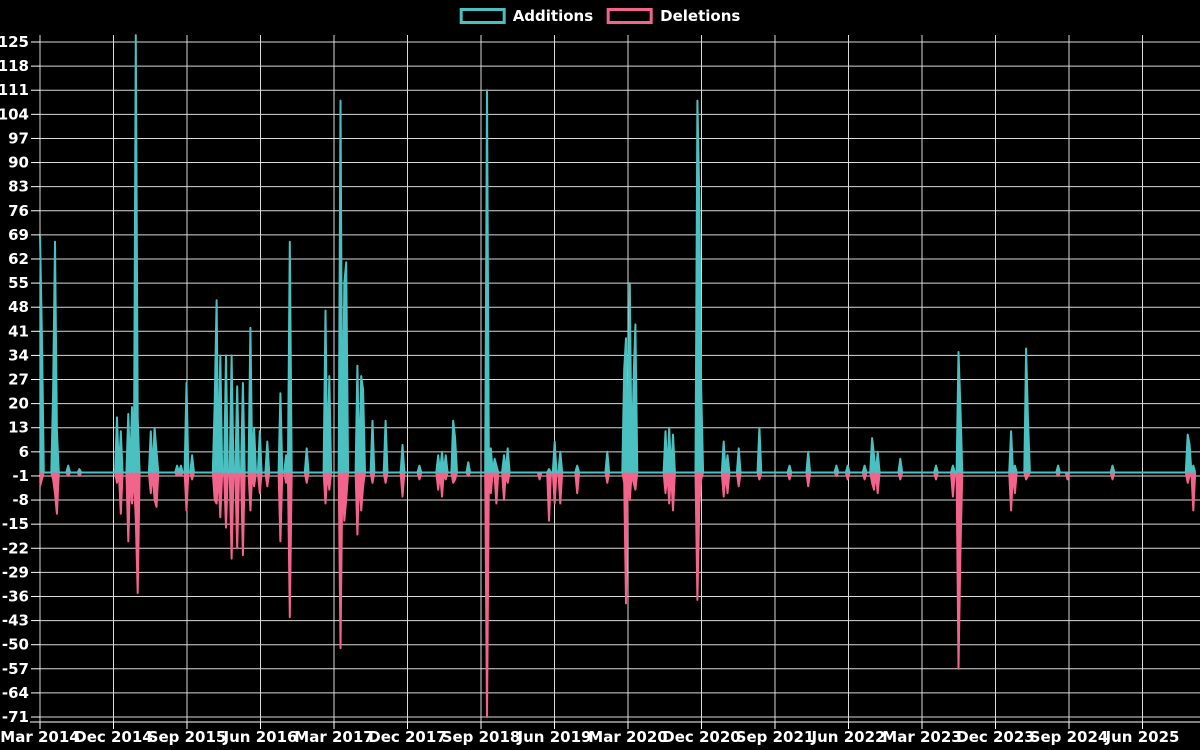 The width and height of the screenshot is (1200, 750). What do you see at coordinates (630, 16) in the screenshot?
I see `deletions-swatch-icon` at bounding box center [630, 16].